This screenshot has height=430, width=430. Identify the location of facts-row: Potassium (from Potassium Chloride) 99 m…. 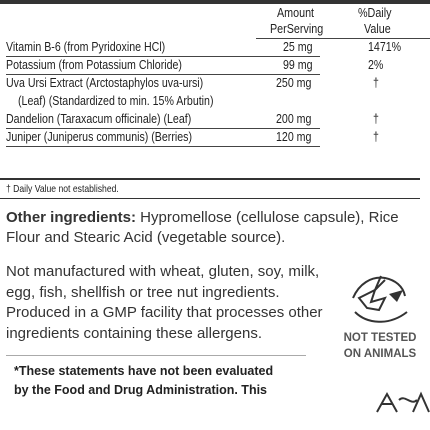
(218, 65).